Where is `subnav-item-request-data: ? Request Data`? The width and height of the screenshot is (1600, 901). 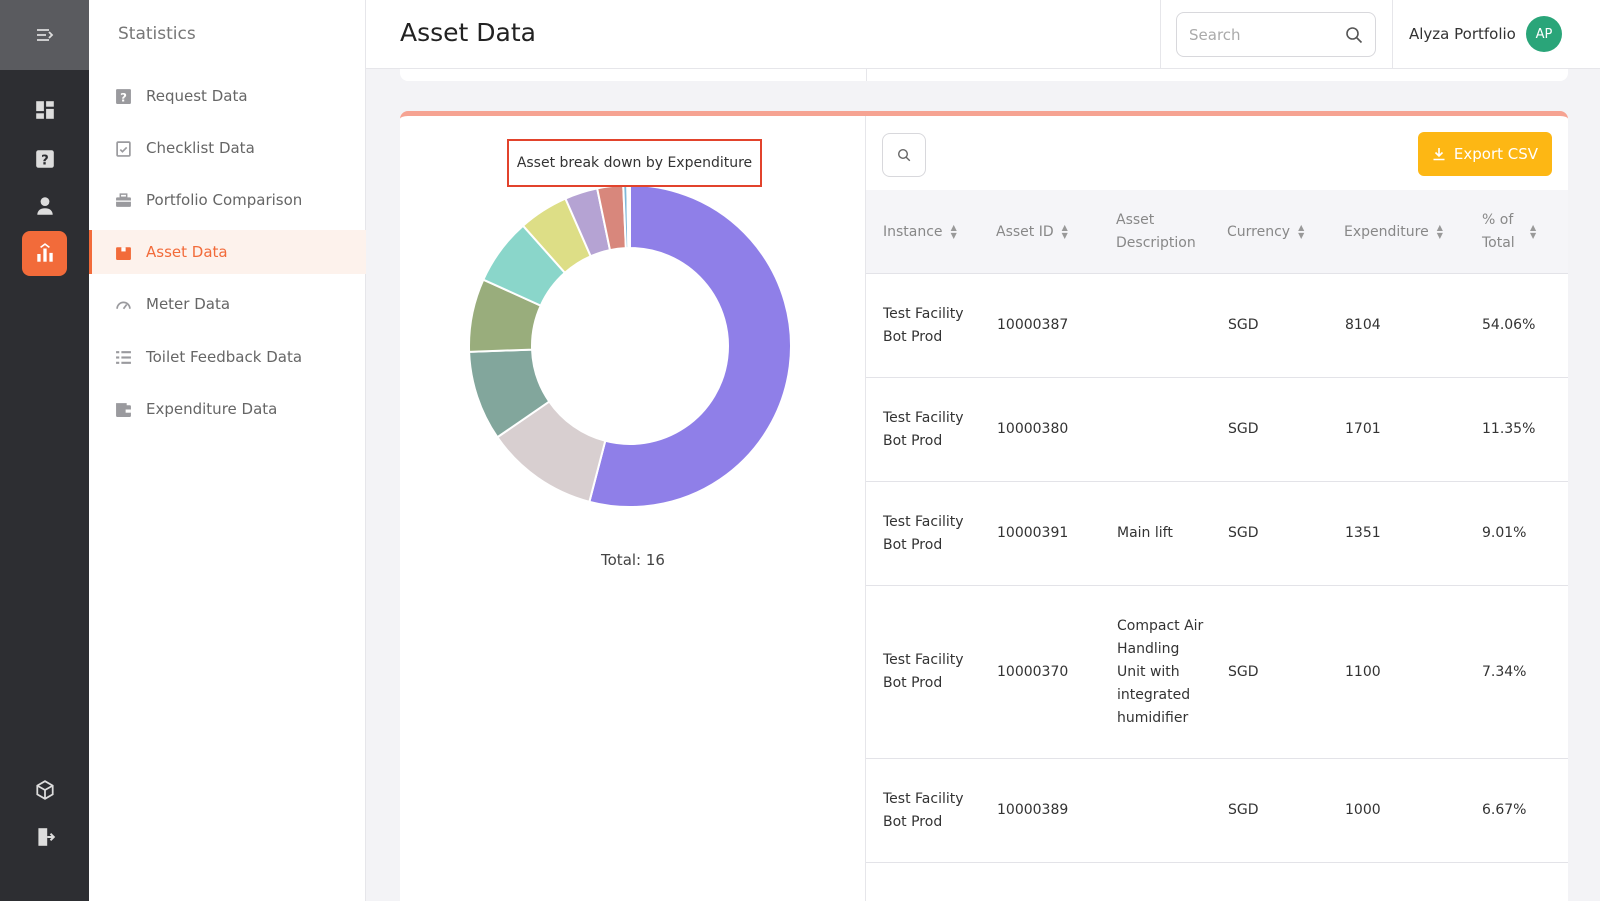
subnav-item-request-data: ? Request Data is located at coordinates (227, 96).